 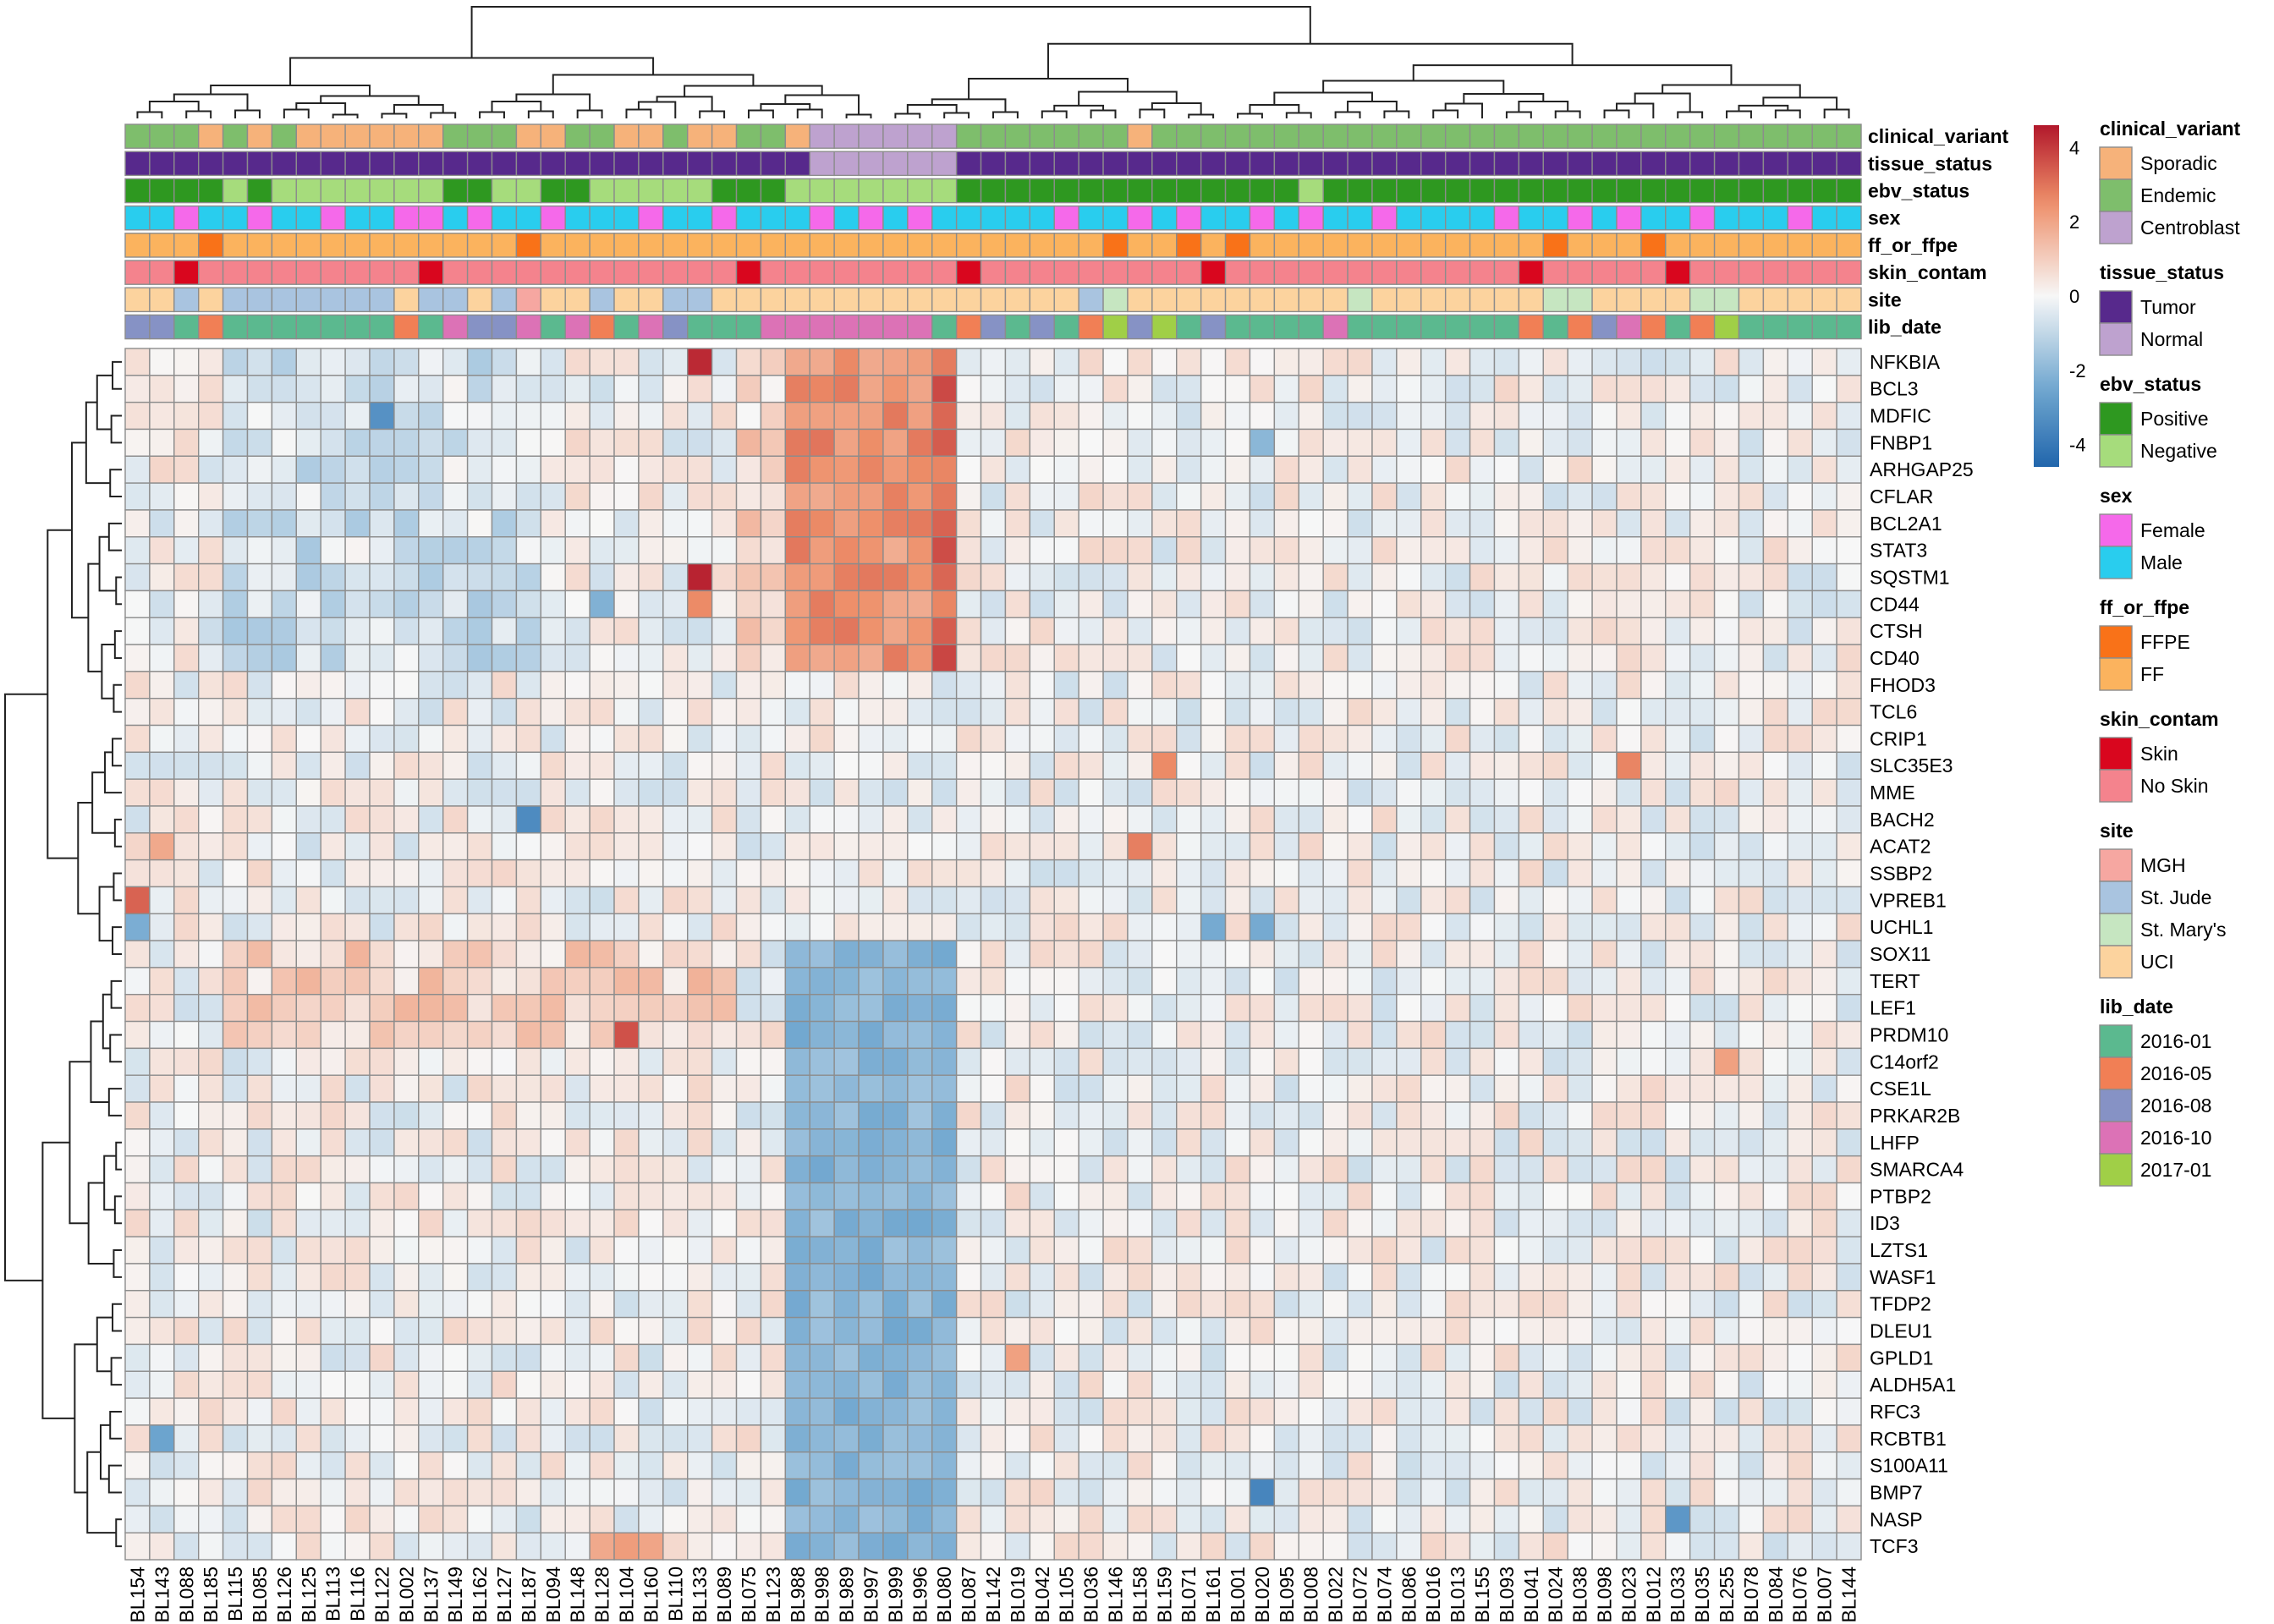 I want to click on column-dendrogram-branch, so click(x=1177, y=108).